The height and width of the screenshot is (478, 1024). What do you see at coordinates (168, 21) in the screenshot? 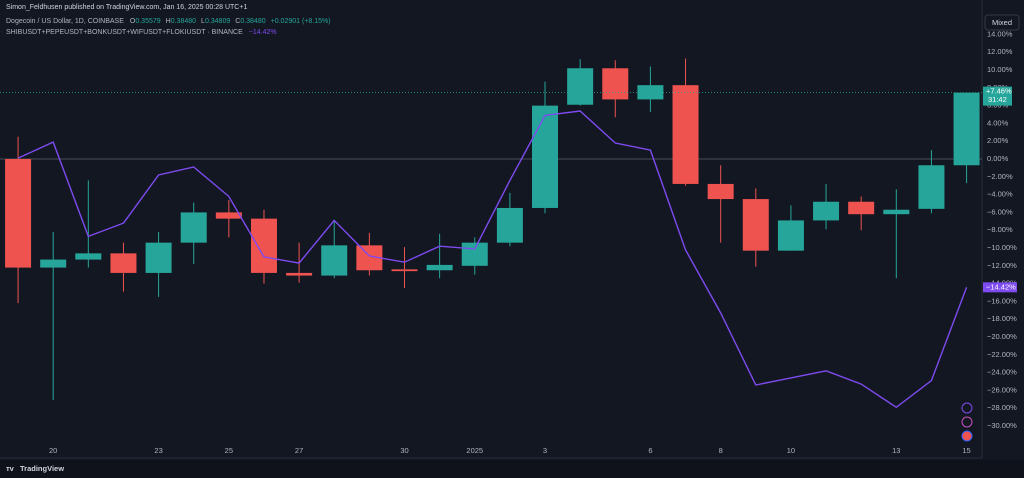
I see `ohlc-key: H` at bounding box center [168, 21].